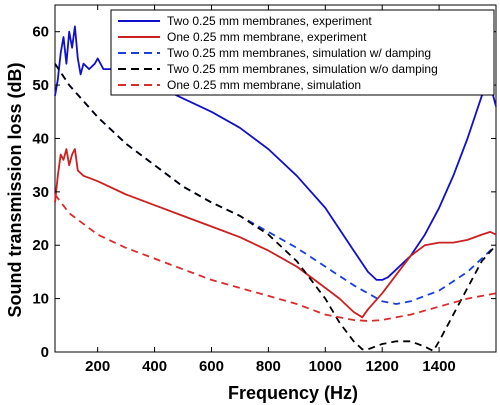  I want to click on x-tick-label: 600, so click(211, 366).